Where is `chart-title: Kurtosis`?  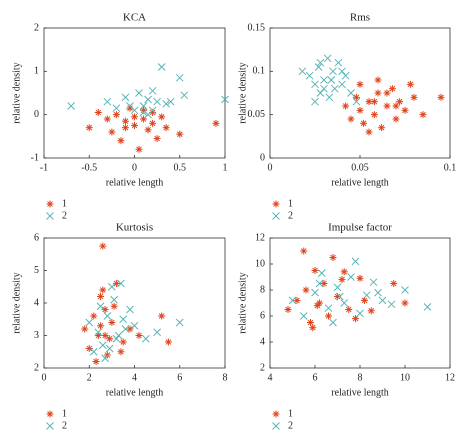
chart-title: Kurtosis is located at coordinates (134, 228).